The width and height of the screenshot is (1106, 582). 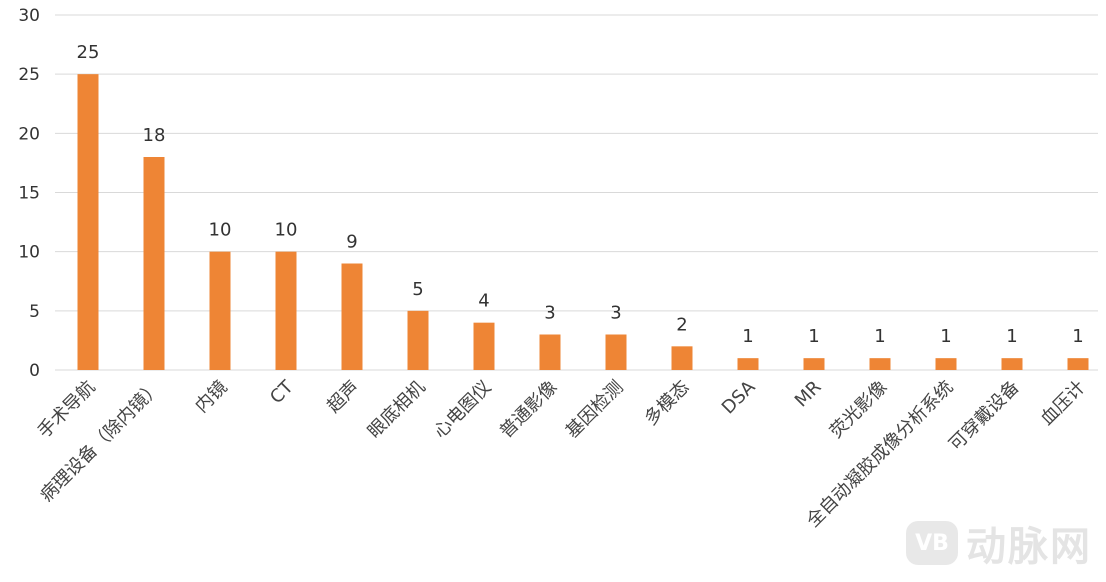 What do you see at coordinates (808, 394) in the screenshot?
I see `x-tick-label: MR` at bounding box center [808, 394].